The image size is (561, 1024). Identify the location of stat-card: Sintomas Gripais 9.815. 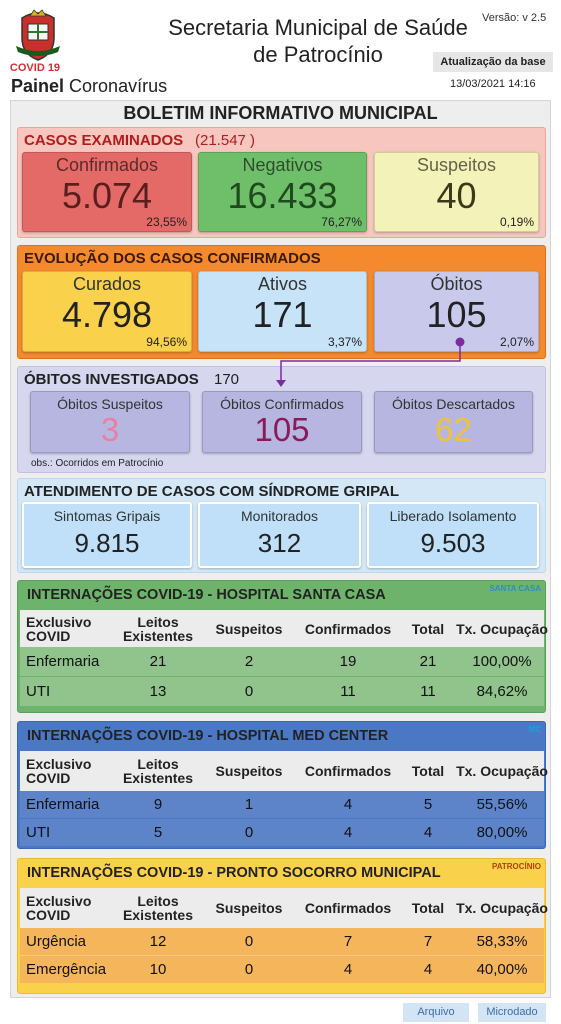
(107, 535).